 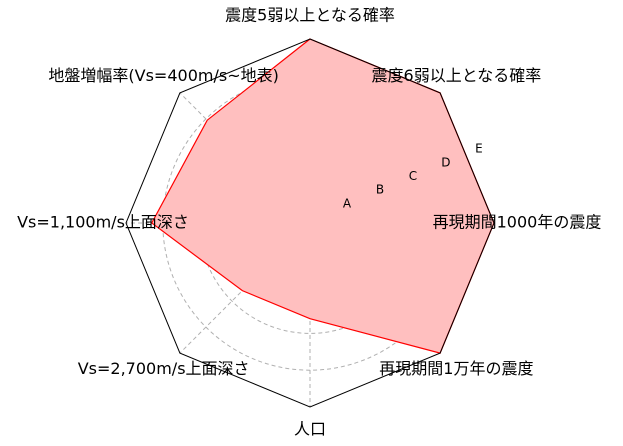 What do you see at coordinates (310, 429) in the screenshot?
I see `axis-label-4: 人口` at bounding box center [310, 429].